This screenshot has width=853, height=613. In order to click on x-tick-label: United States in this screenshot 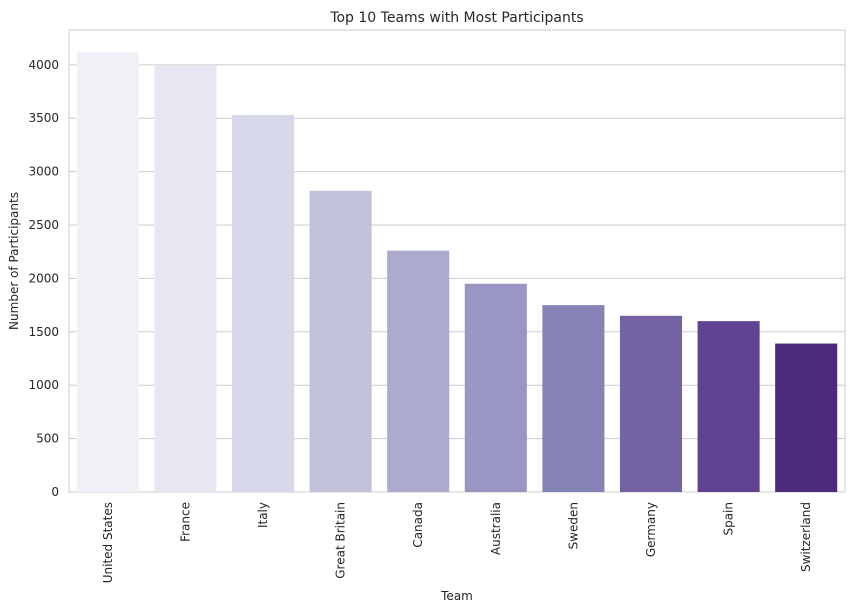, I will do `click(108, 542)`.